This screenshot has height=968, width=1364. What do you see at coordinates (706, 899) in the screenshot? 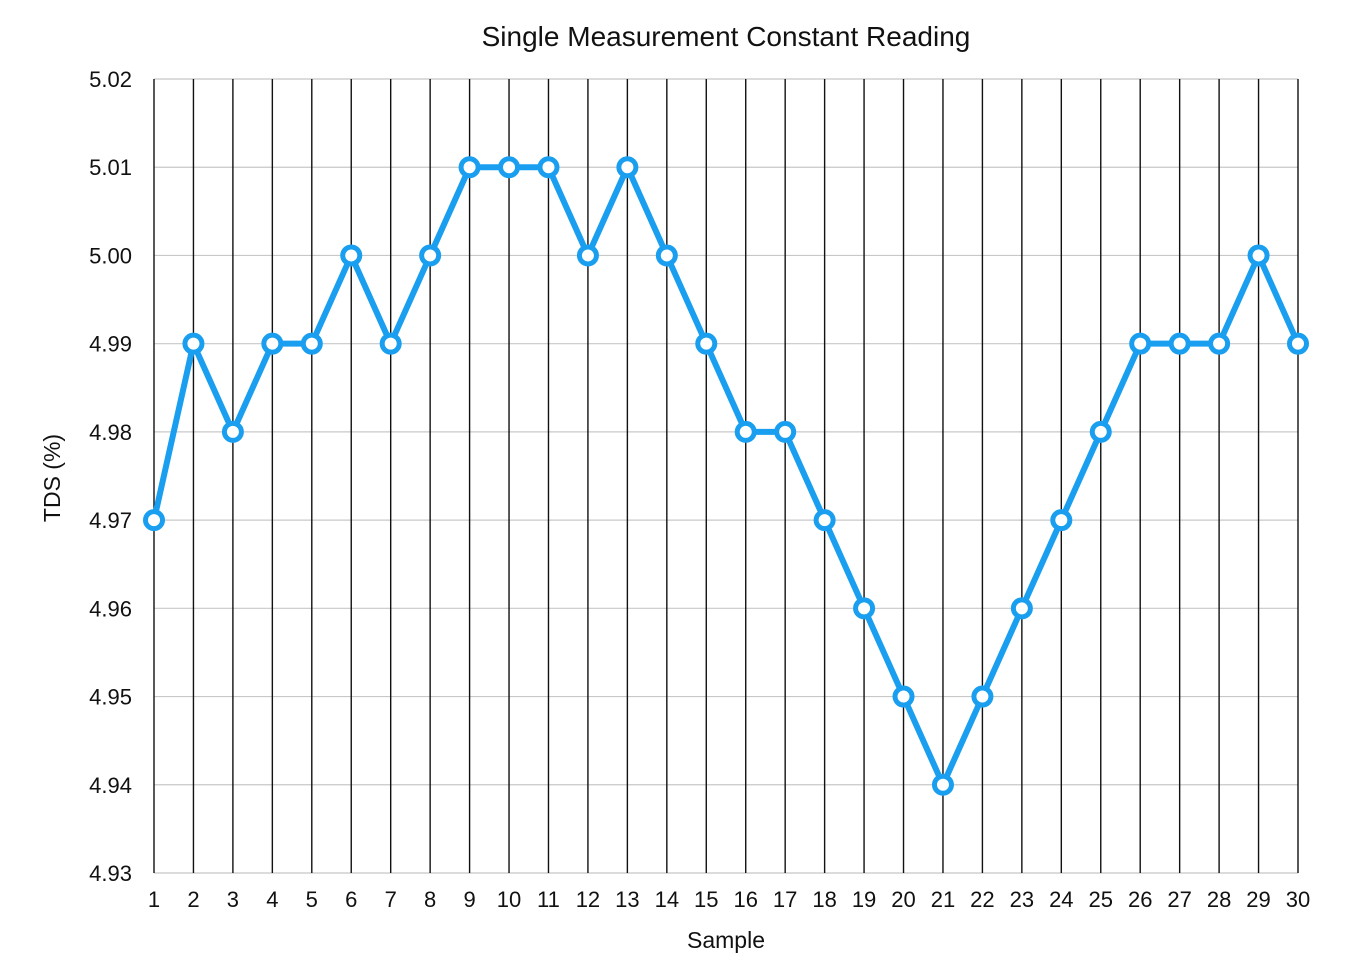
I see `x-tick-label: 15` at bounding box center [706, 899].